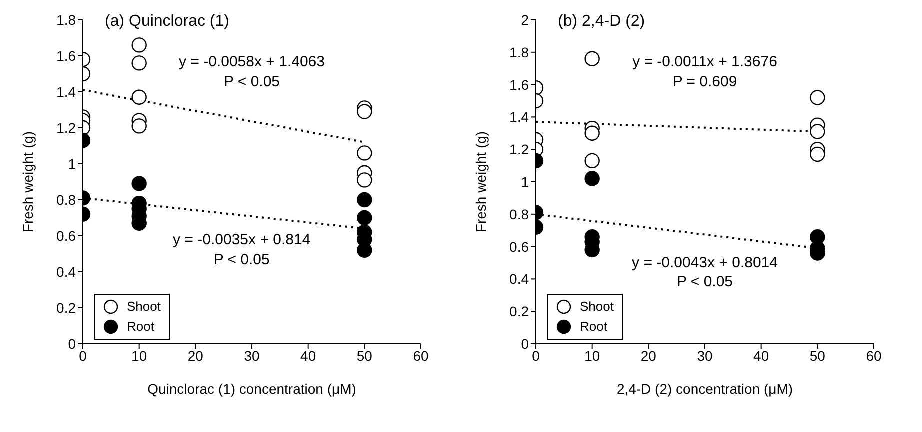  Describe the element at coordinates (602, 21) in the screenshot. I see `chart-title: (b) 2,4-D (2)` at that location.